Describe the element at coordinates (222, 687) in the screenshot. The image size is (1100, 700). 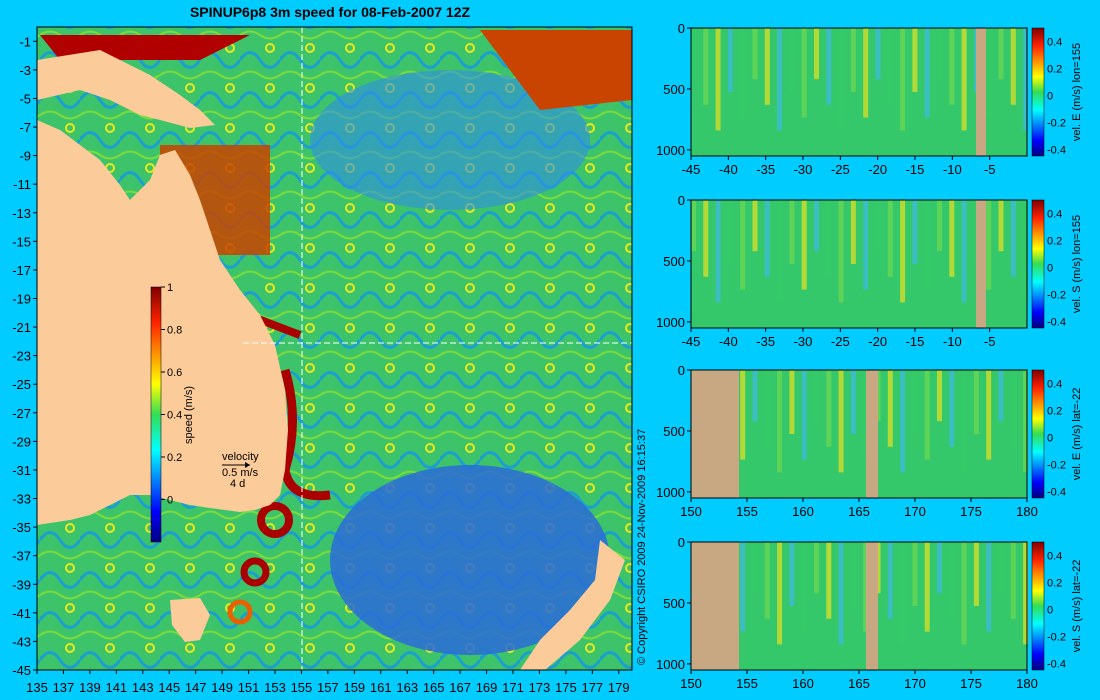
I see `map-x-tick-label: 149` at that location.